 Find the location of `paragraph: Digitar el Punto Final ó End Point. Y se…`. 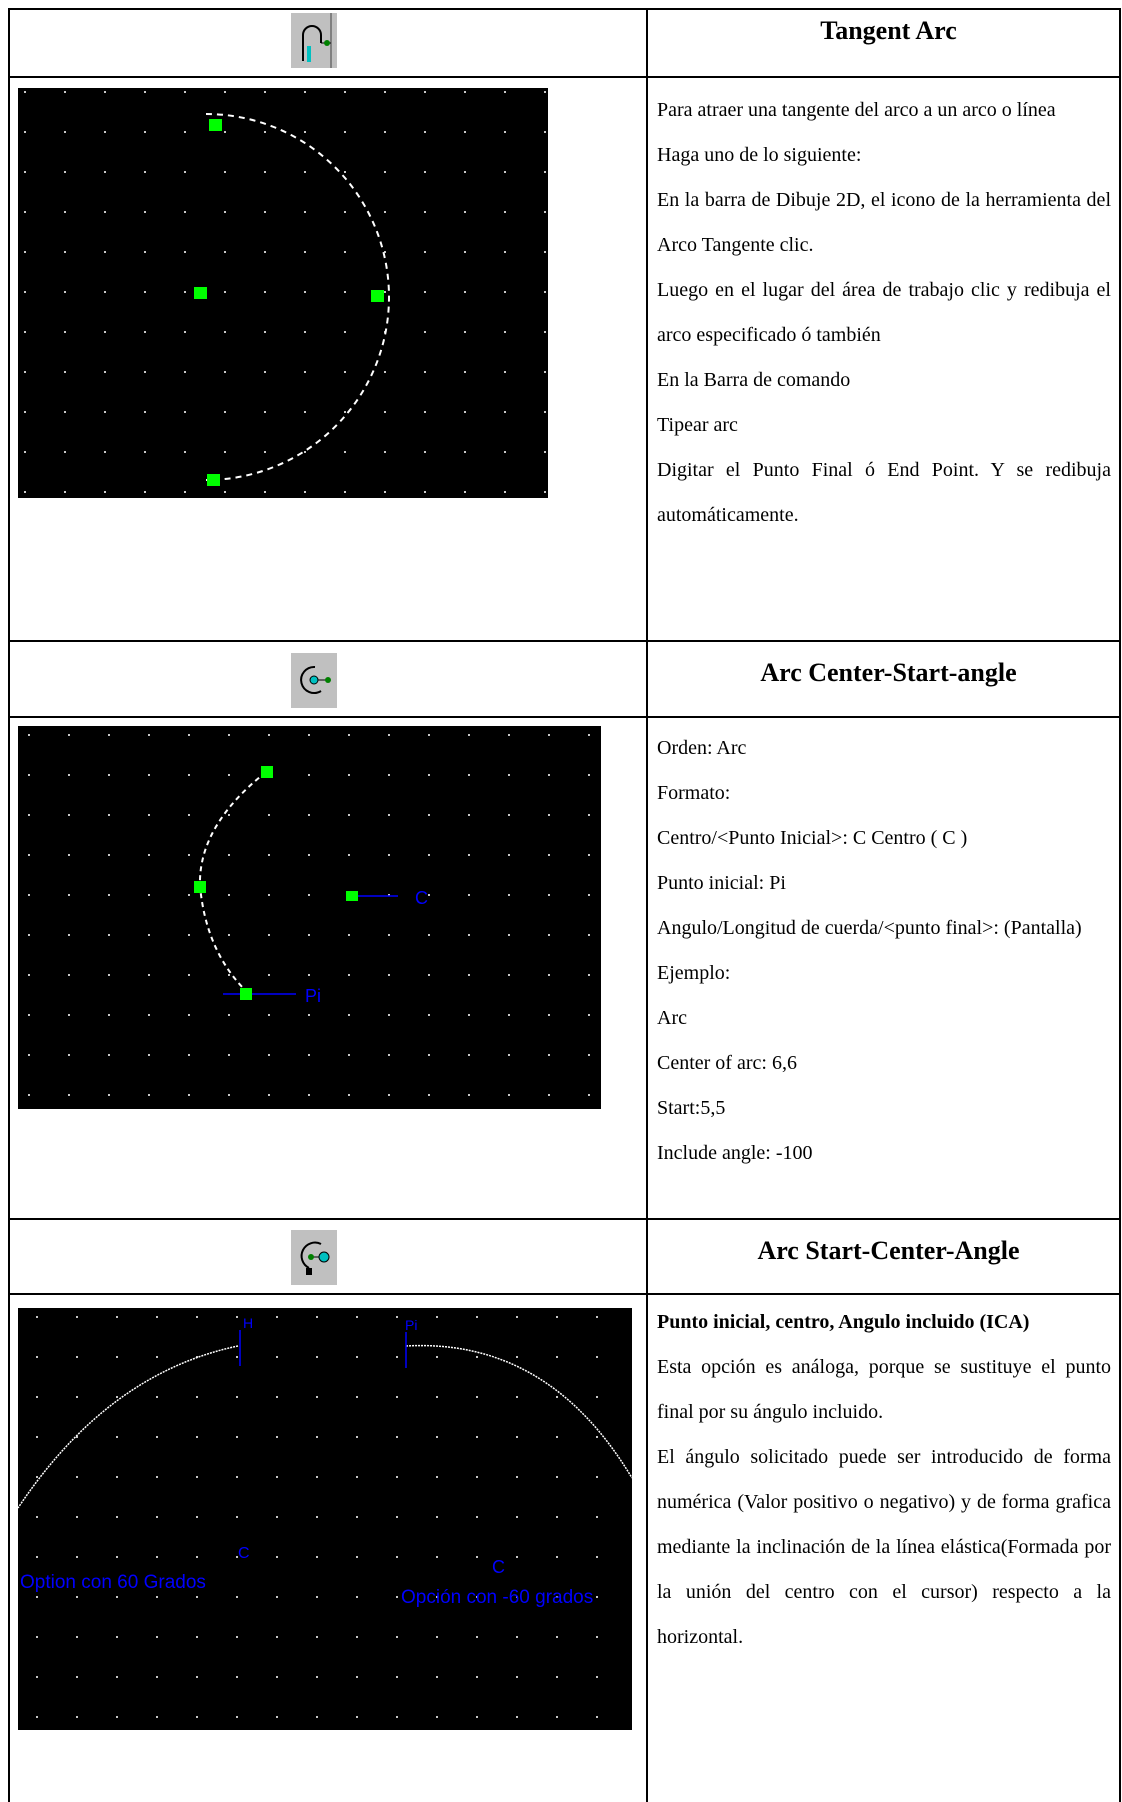

paragraph: Digitar el Punto Final ó End Point. Y se… is located at coordinates (884, 492).